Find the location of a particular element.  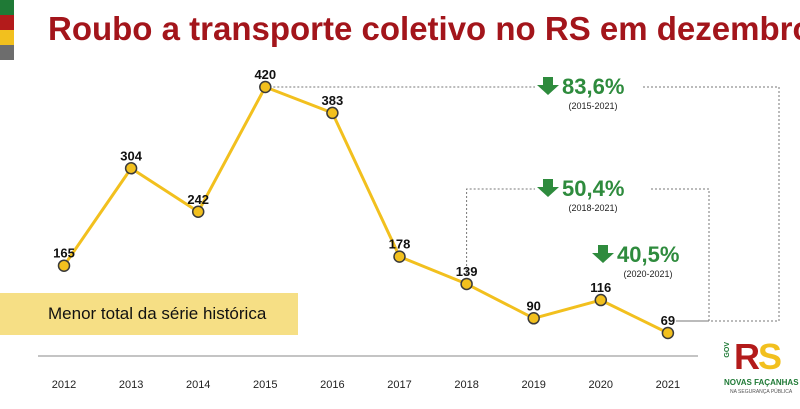

x-tick-label: 2020 is located at coordinates (601, 385).